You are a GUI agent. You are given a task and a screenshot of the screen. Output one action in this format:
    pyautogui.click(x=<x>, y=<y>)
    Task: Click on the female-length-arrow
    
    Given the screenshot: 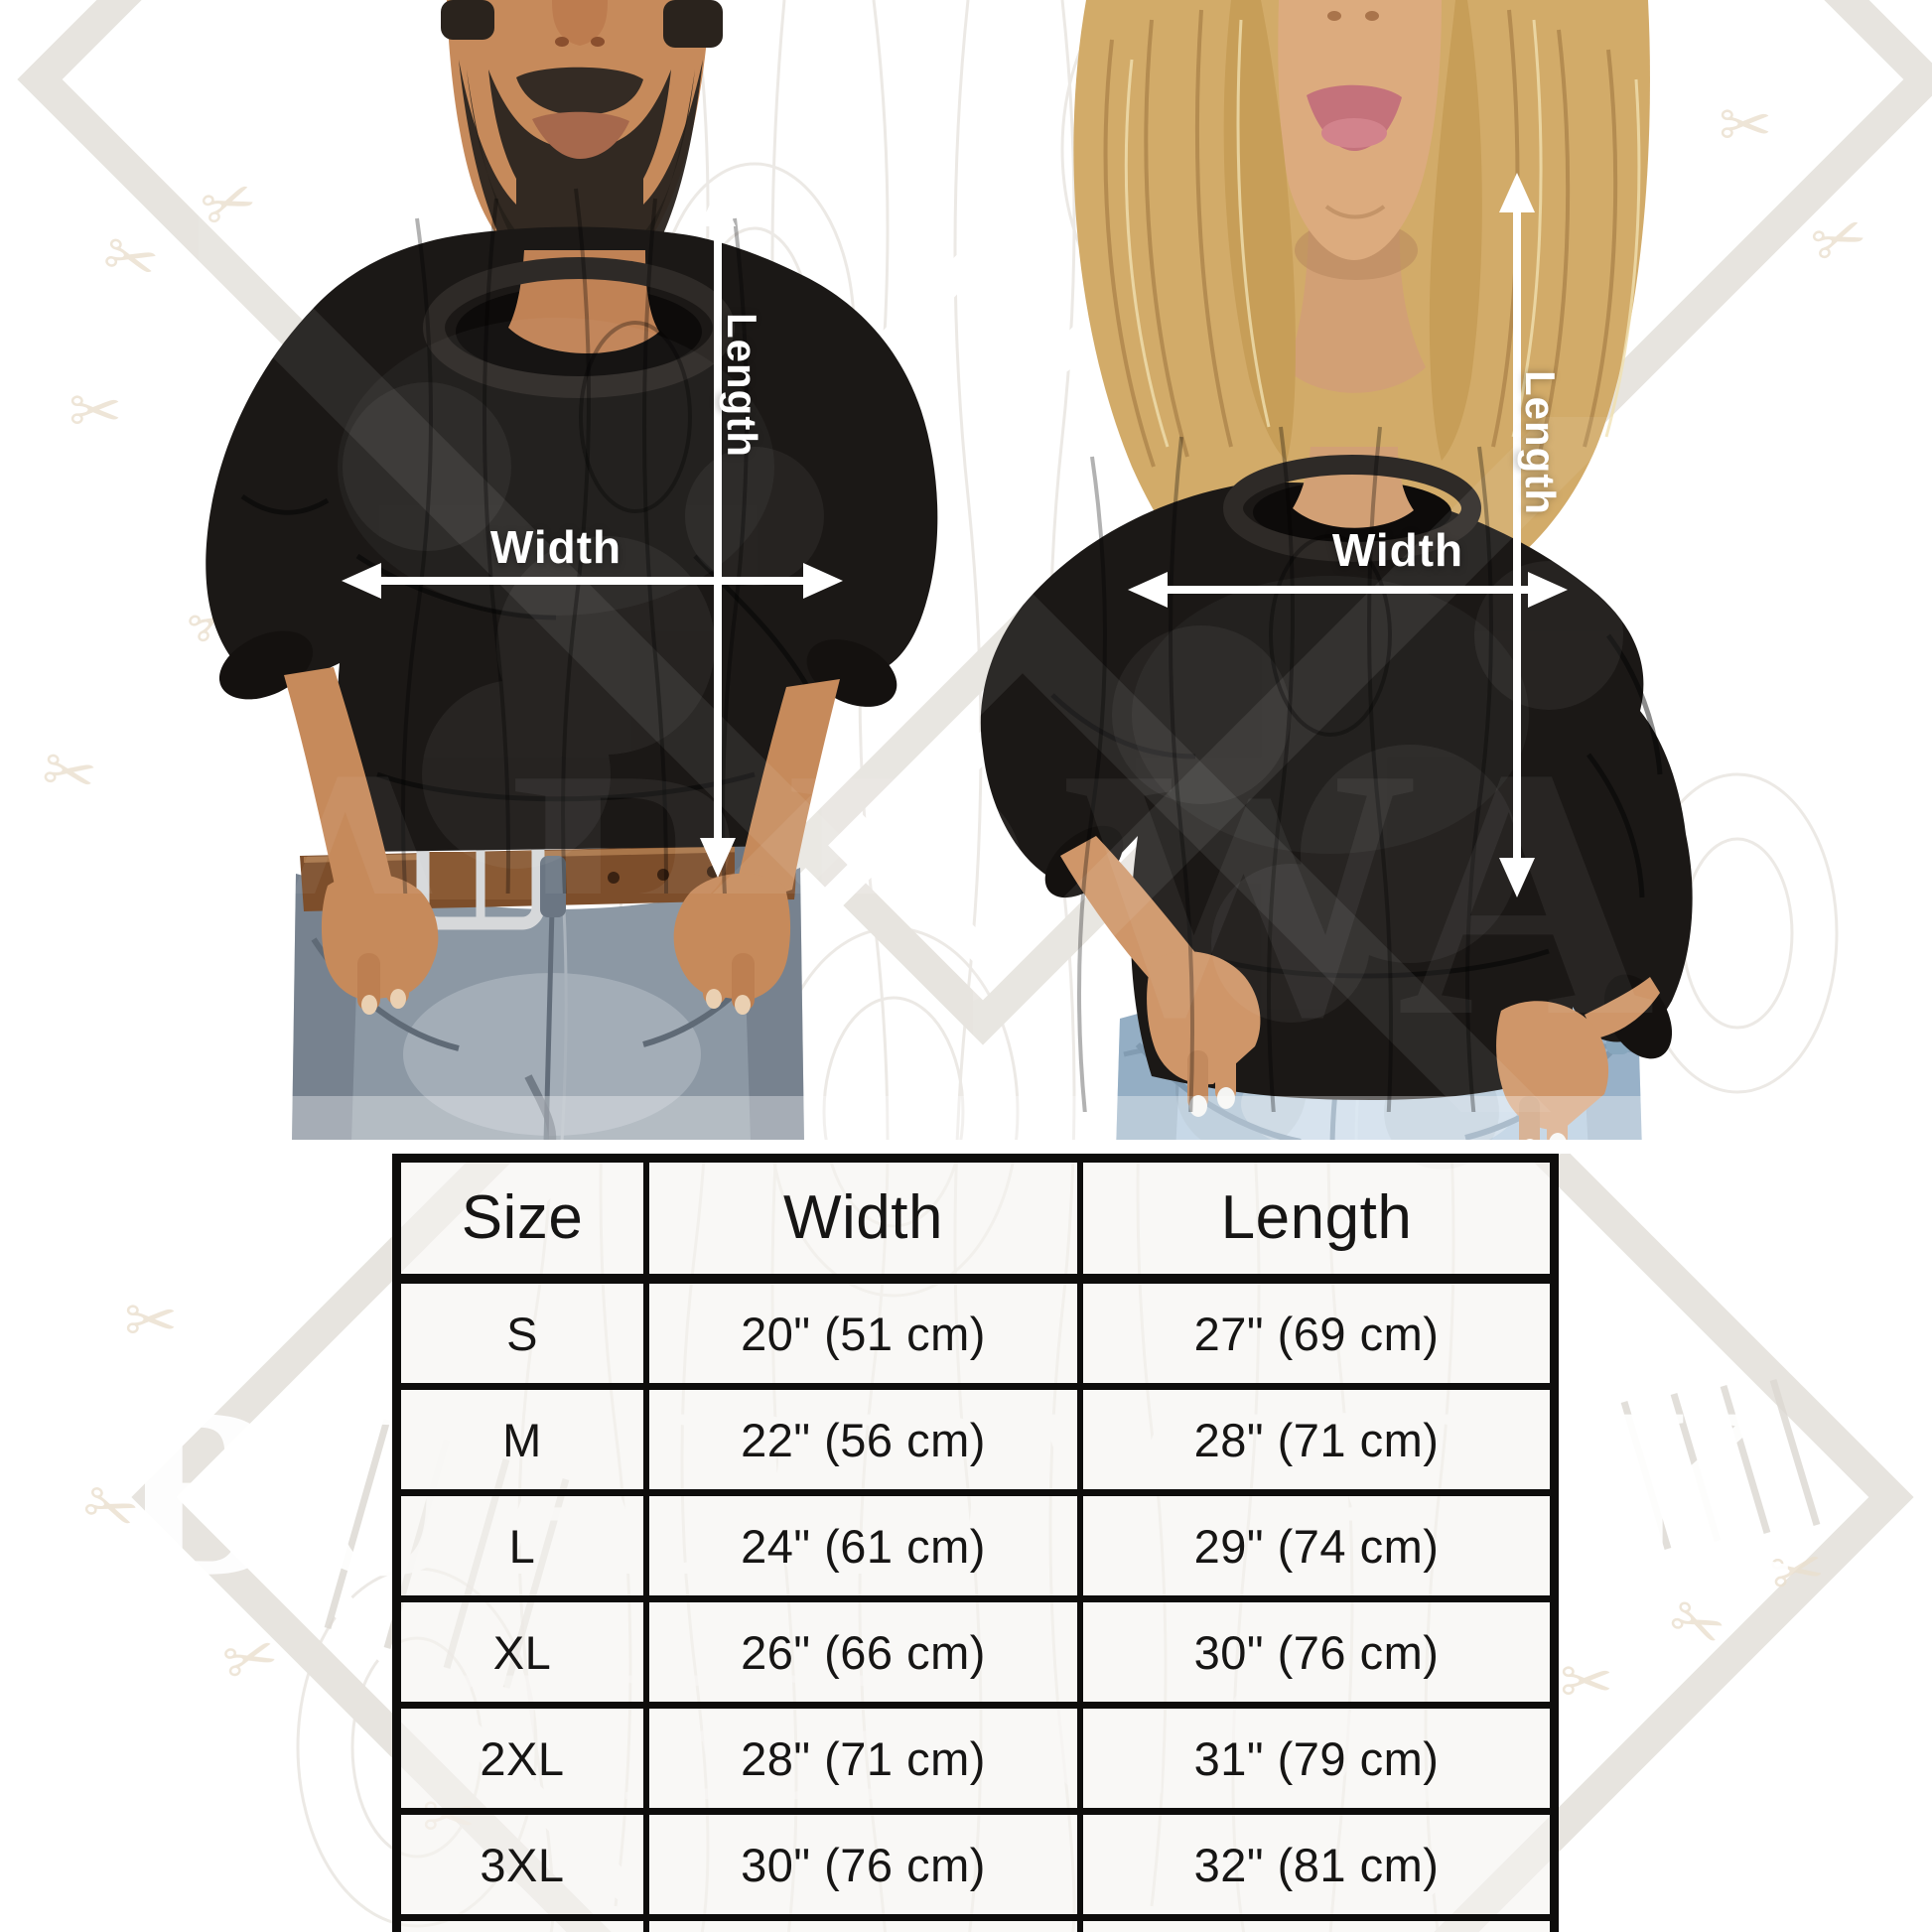 What is the action you would take?
    pyautogui.click(x=1517, y=535)
    